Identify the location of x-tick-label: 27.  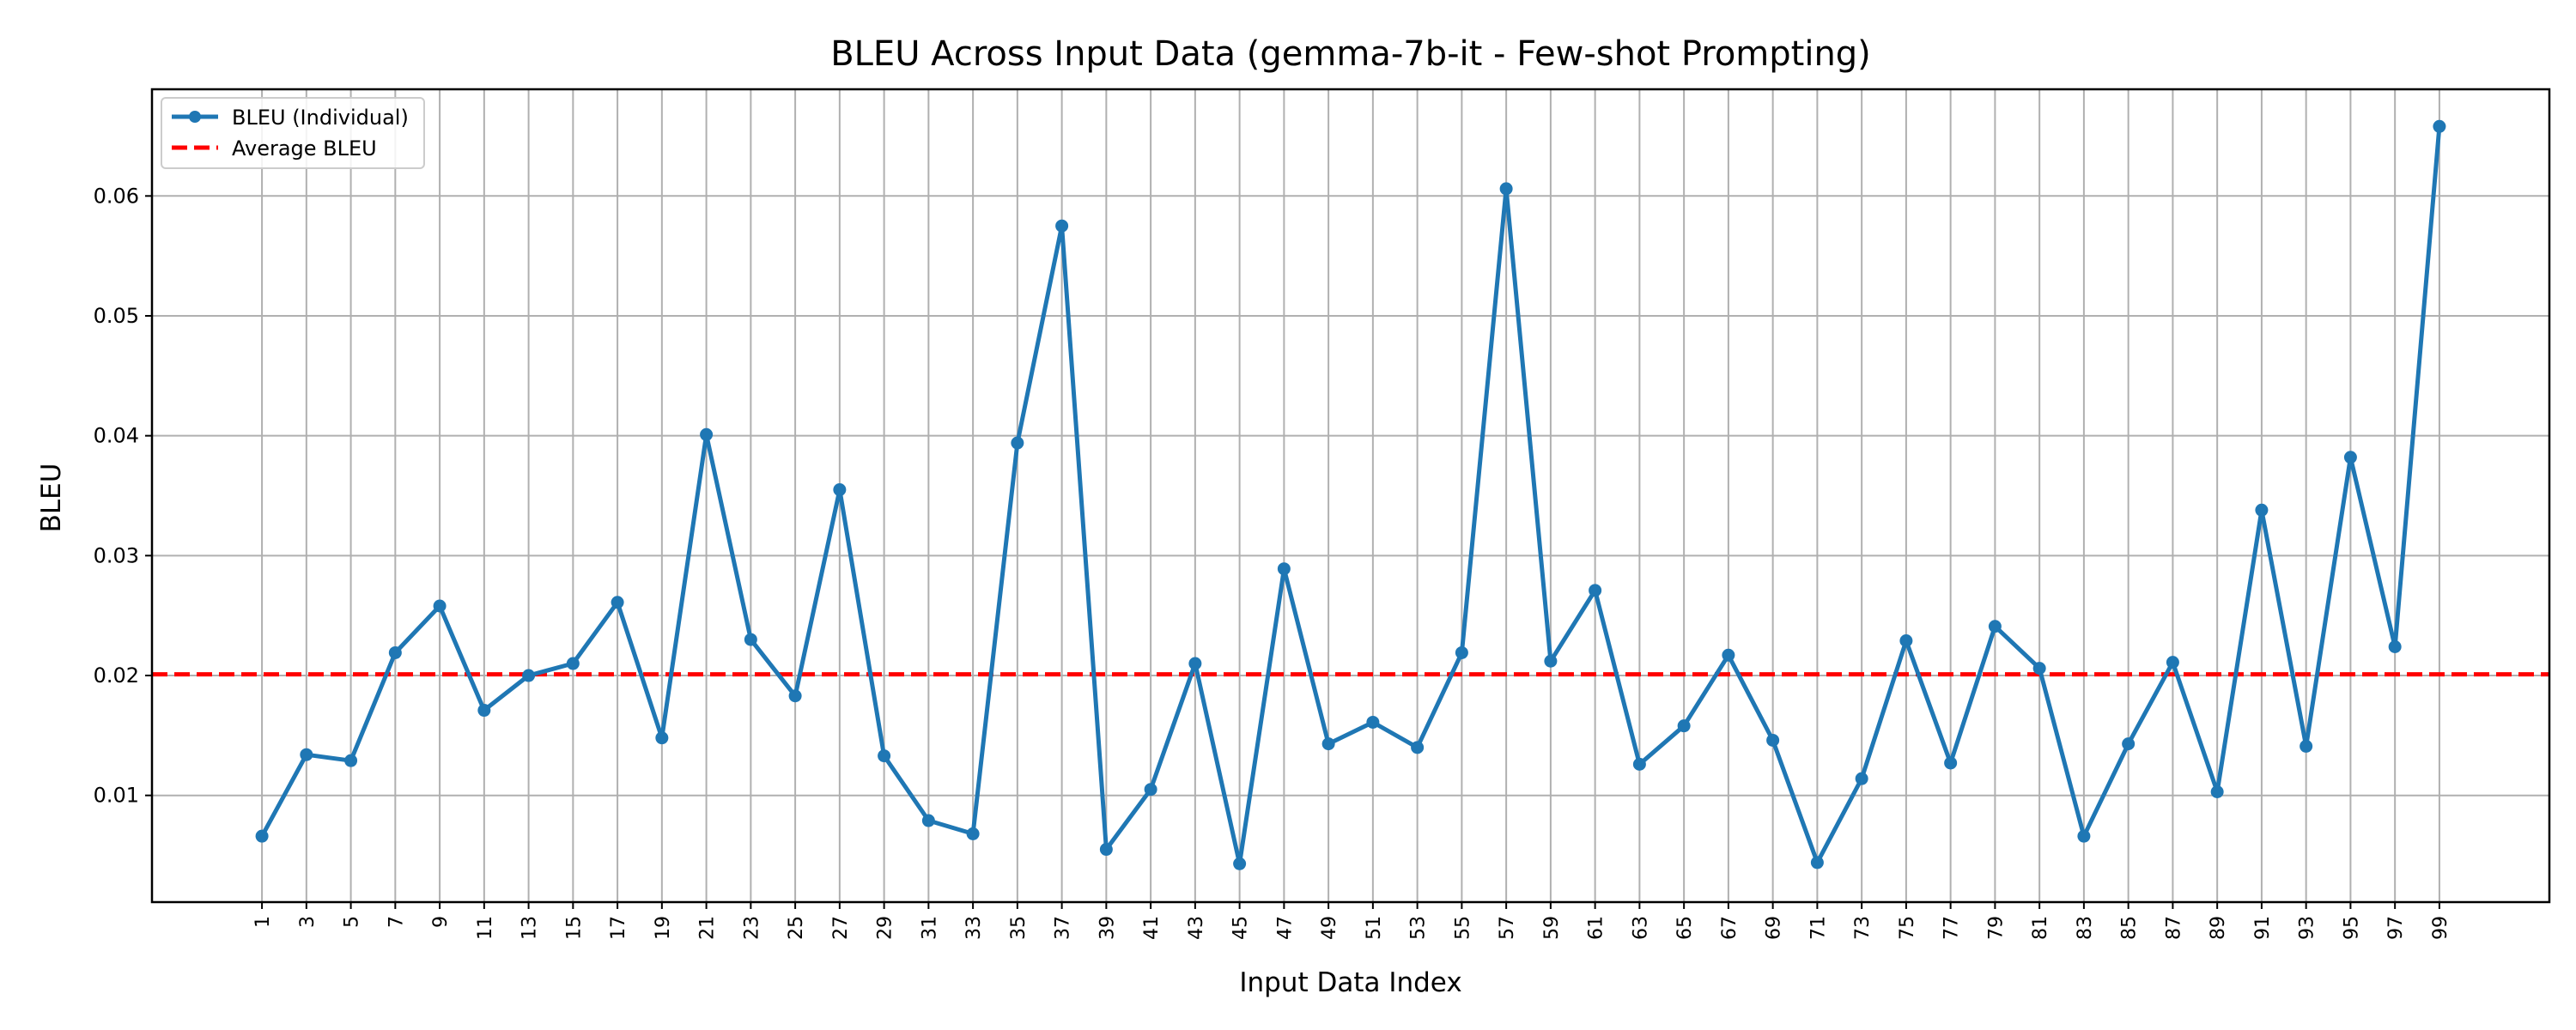
(841, 928).